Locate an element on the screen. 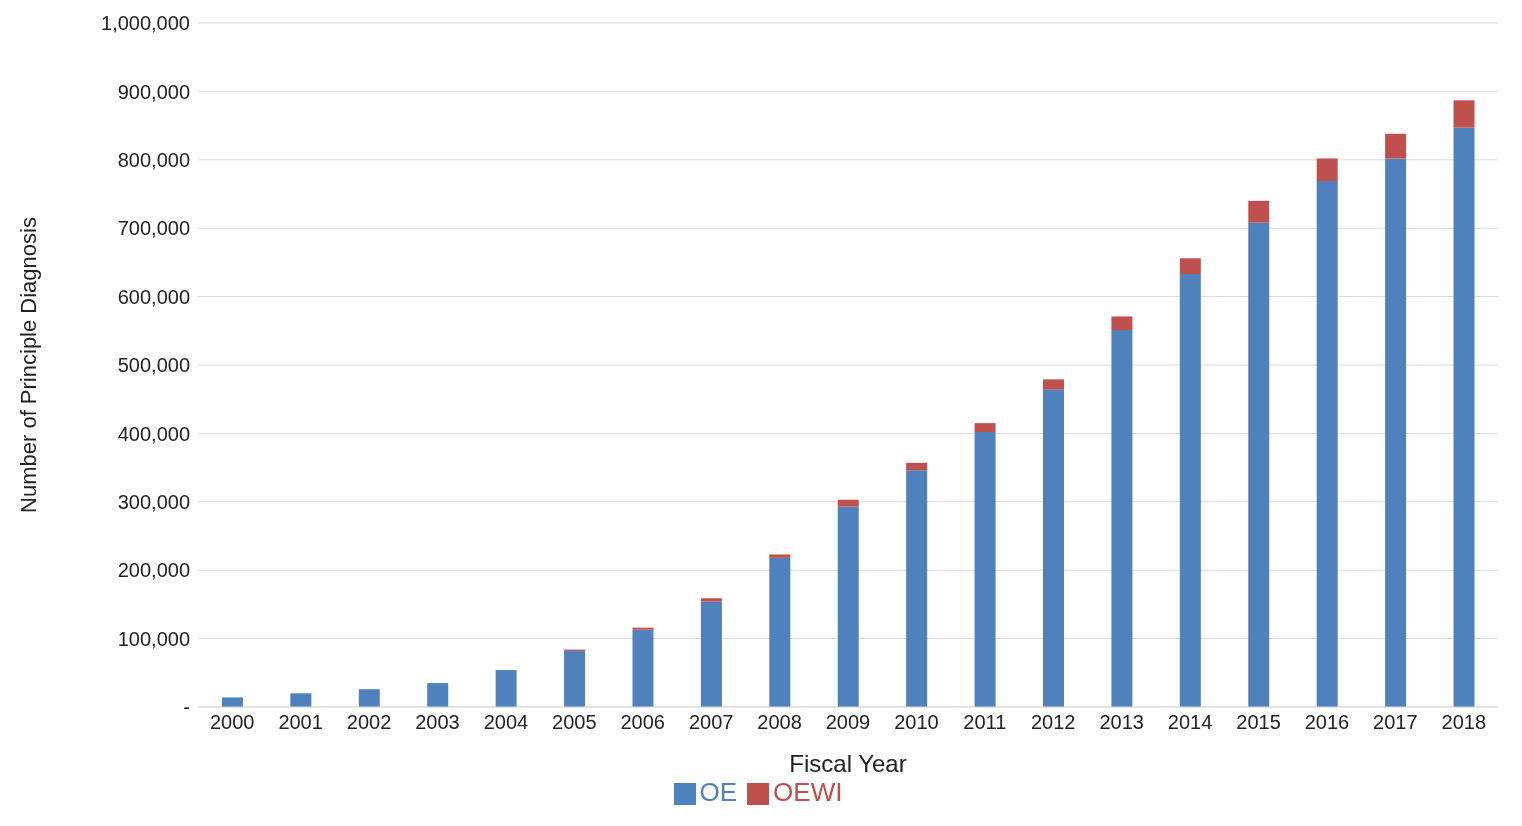 The width and height of the screenshot is (1522, 826). x-tick-label: 2007 is located at coordinates (711, 722).